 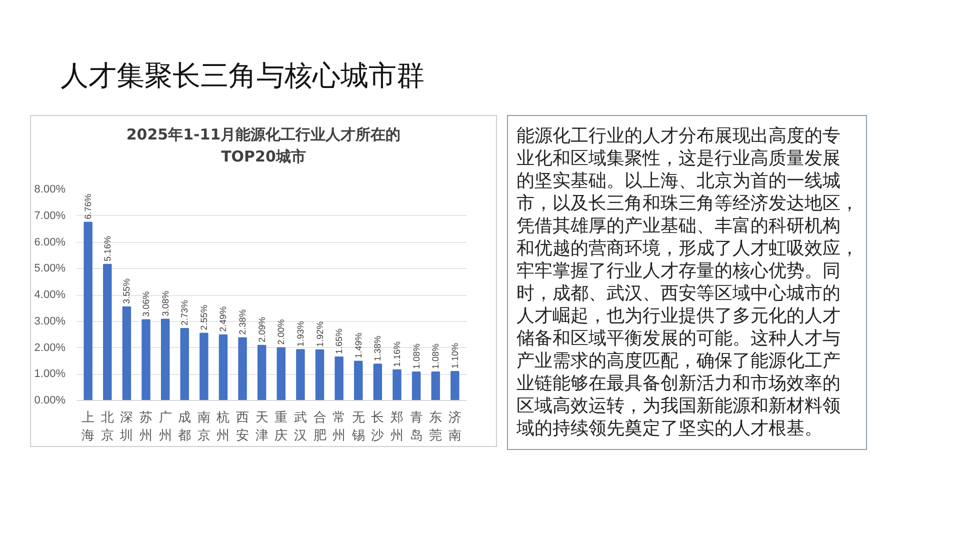 What do you see at coordinates (203, 317) in the screenshot?
I see `data-label: 2.55%` at bounding box center [203, 317].